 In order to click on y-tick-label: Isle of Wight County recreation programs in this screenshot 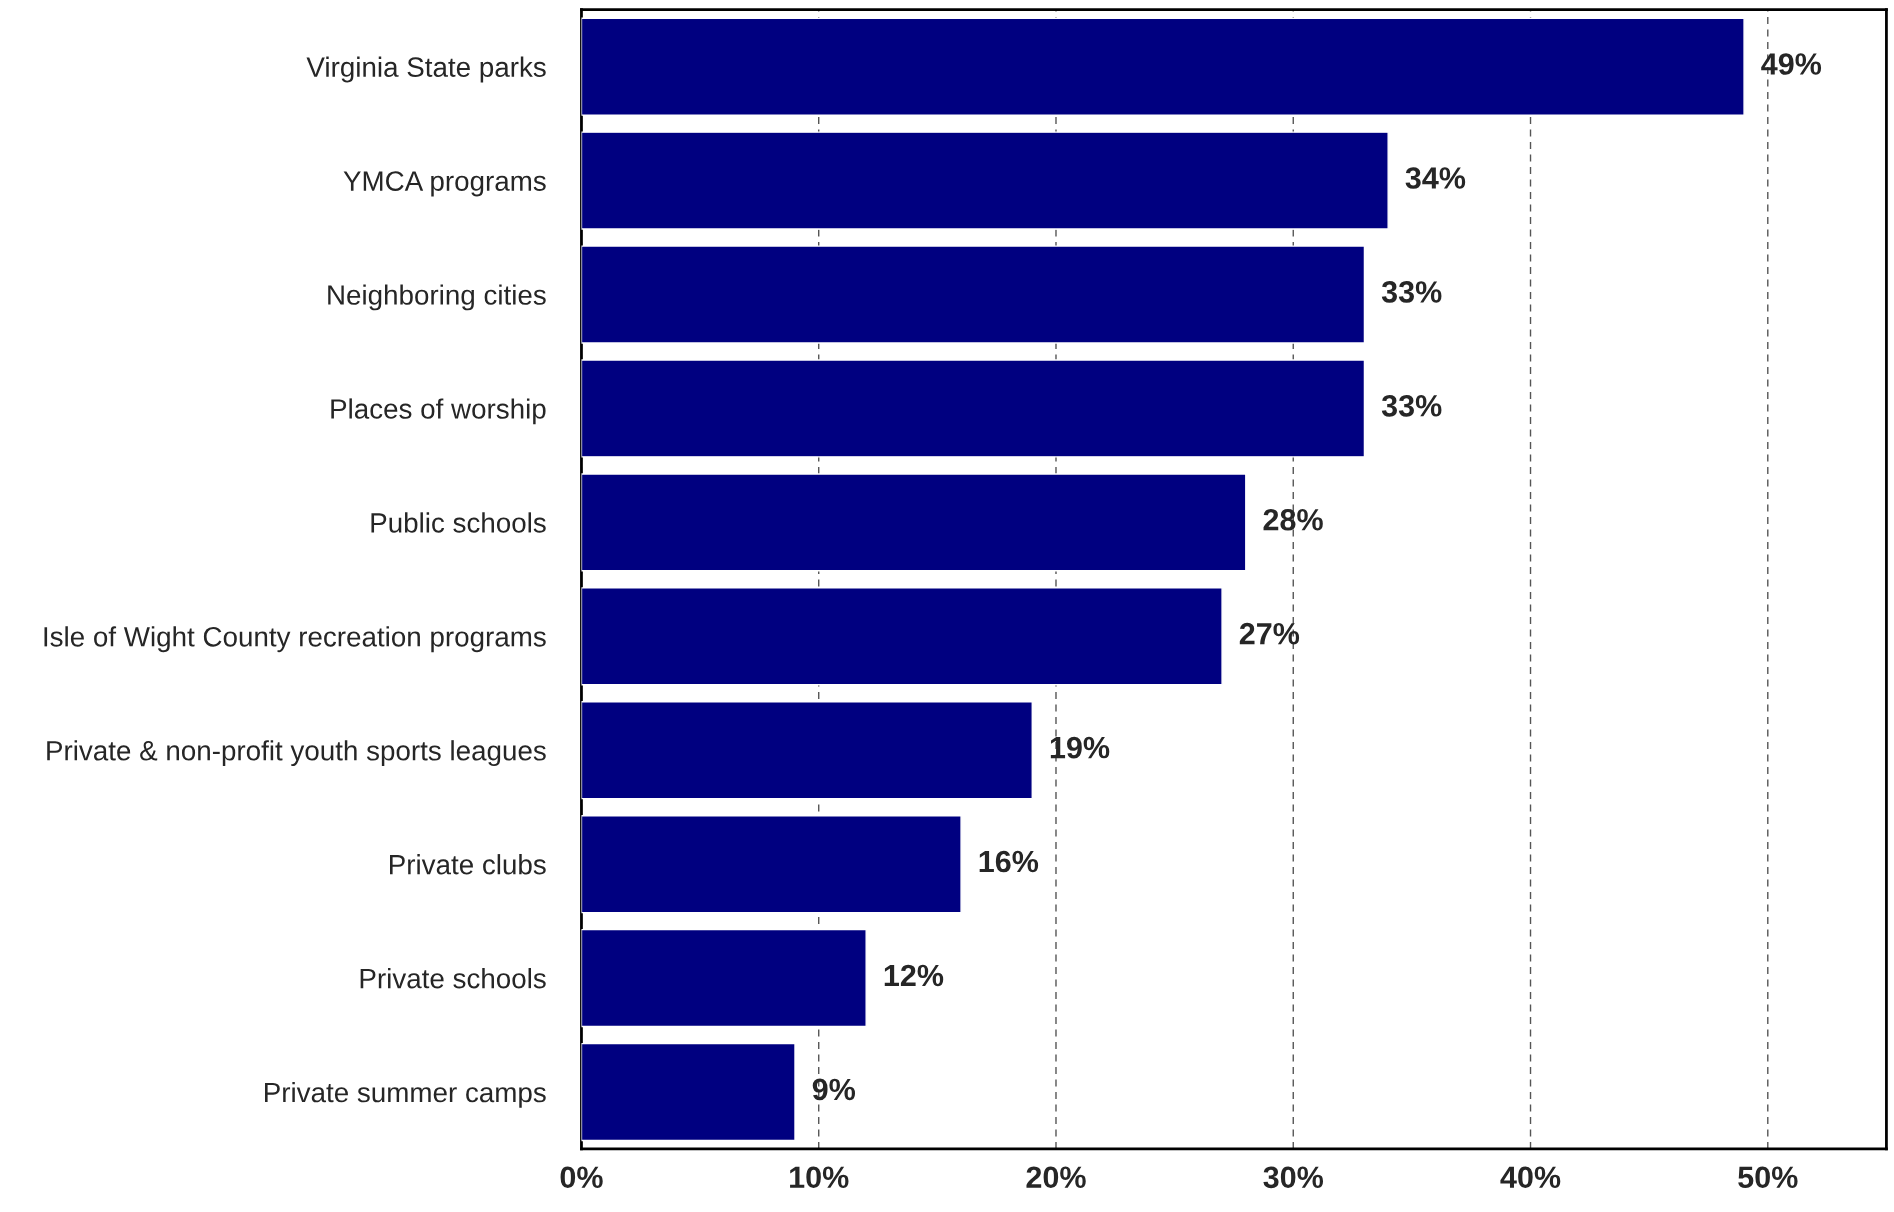, I will do `click(295, 639)`.